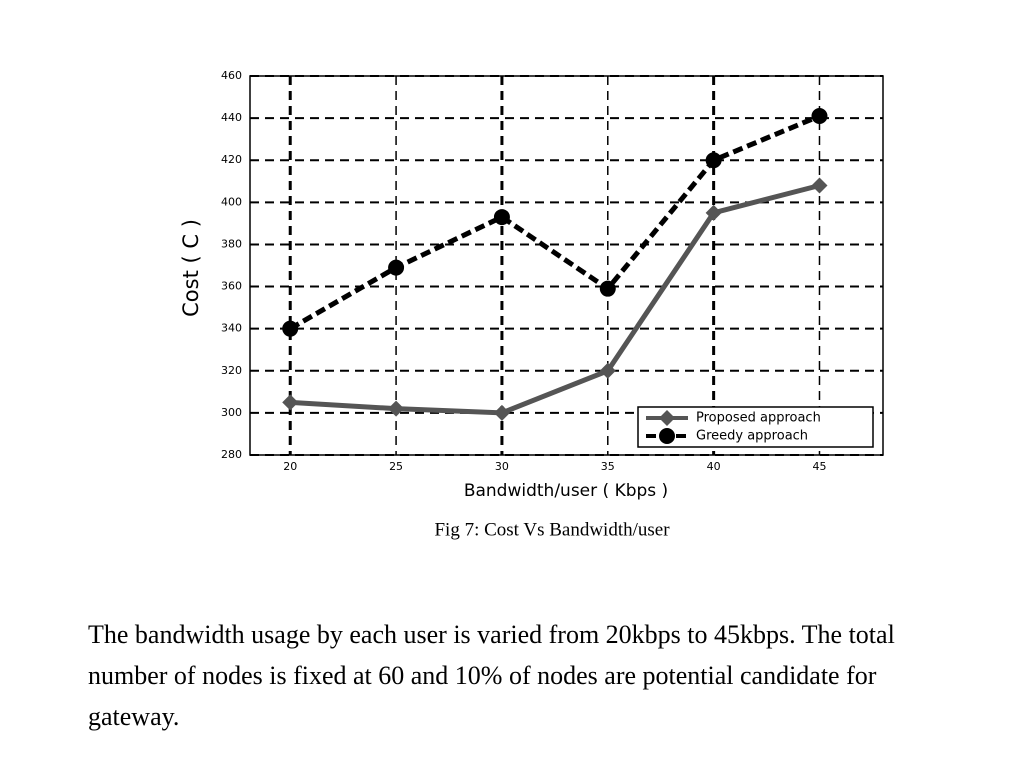 The height and width of the screenshot is (768, 1024). What do you see at coordinates (231, 243) in the screenshot?
I see `y-tick-label: 380` at bounding box center [231, 243].